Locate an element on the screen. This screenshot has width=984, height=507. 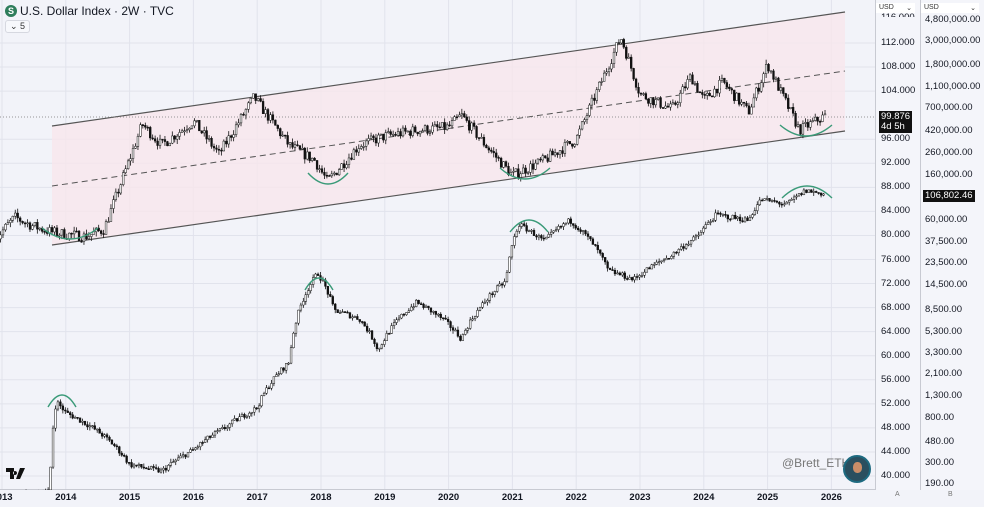
scale-b-button: B is located at coordinates (950, 494).